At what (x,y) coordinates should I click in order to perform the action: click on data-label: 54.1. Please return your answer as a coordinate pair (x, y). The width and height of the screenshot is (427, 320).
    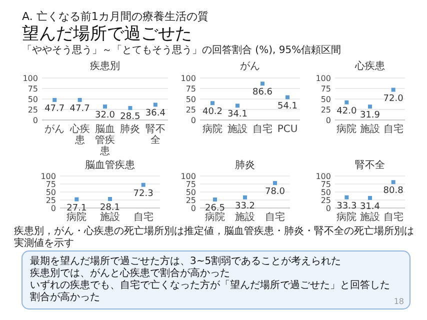
    Looking at the image, I should click on (287, 106).